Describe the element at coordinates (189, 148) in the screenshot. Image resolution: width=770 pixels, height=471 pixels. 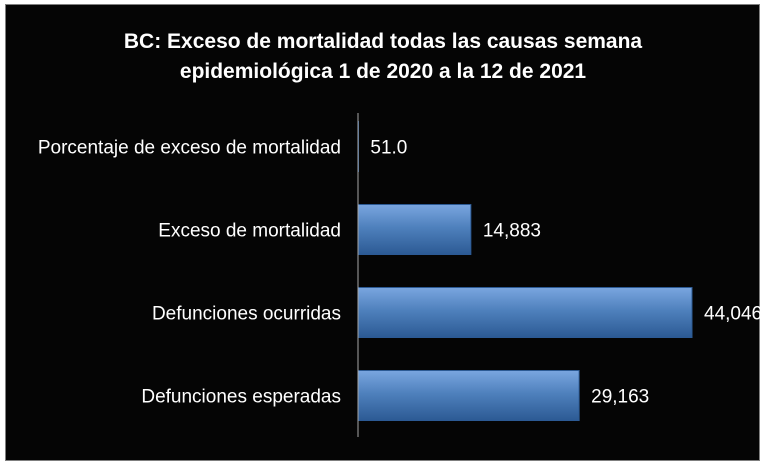
I see `category-label: Porcentaje de exceso de mortalidad` at that location.